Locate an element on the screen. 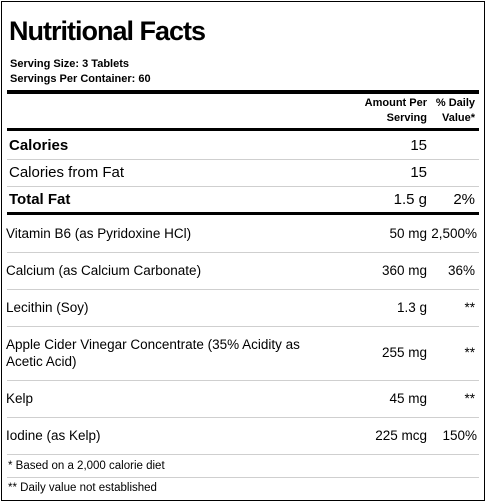  nutrient-dv-calcium: 36% is located at coordinates (461, 270).